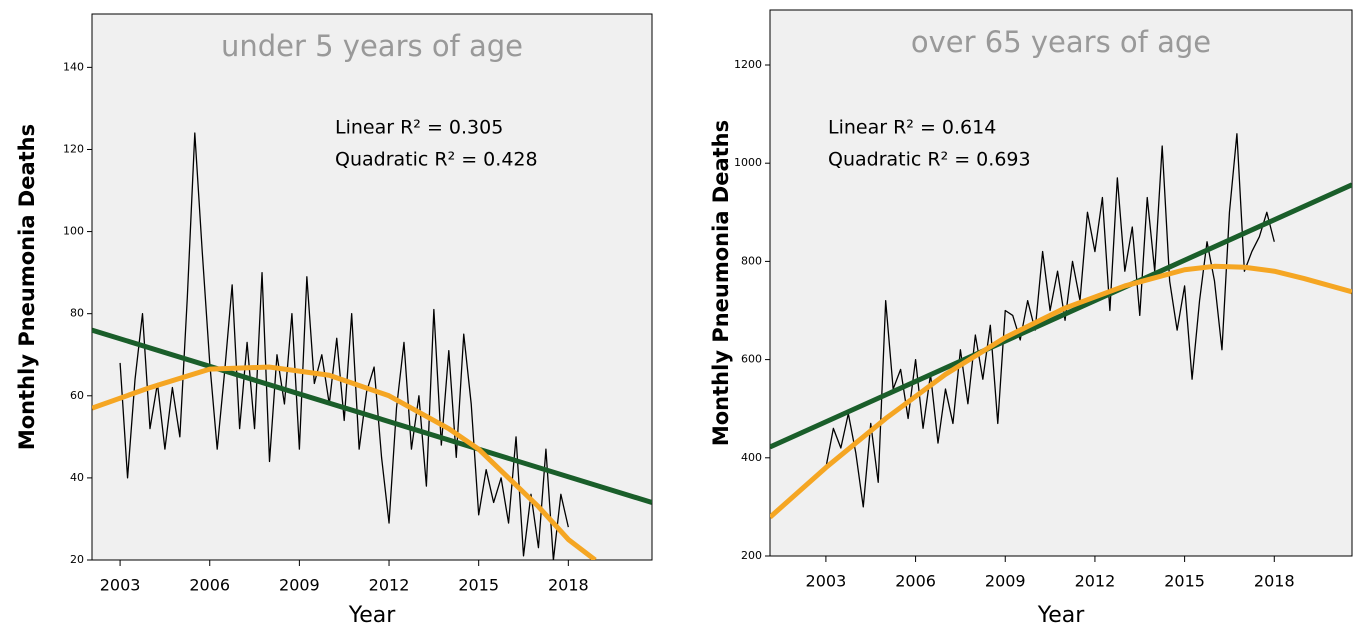 The height and width of the screenshot is (635, 1355). Describe the element at coordinates (419, 128) in the screenshot. I see `annotation: Linear R² = 0.305` at that location.